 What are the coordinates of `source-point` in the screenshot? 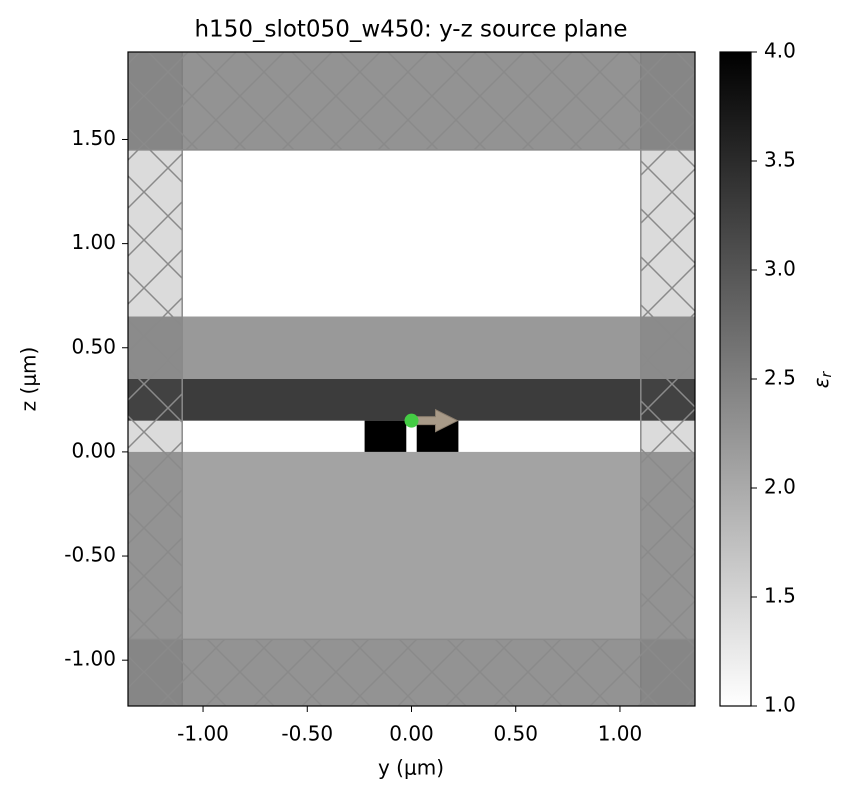 It's located at (411, 420).